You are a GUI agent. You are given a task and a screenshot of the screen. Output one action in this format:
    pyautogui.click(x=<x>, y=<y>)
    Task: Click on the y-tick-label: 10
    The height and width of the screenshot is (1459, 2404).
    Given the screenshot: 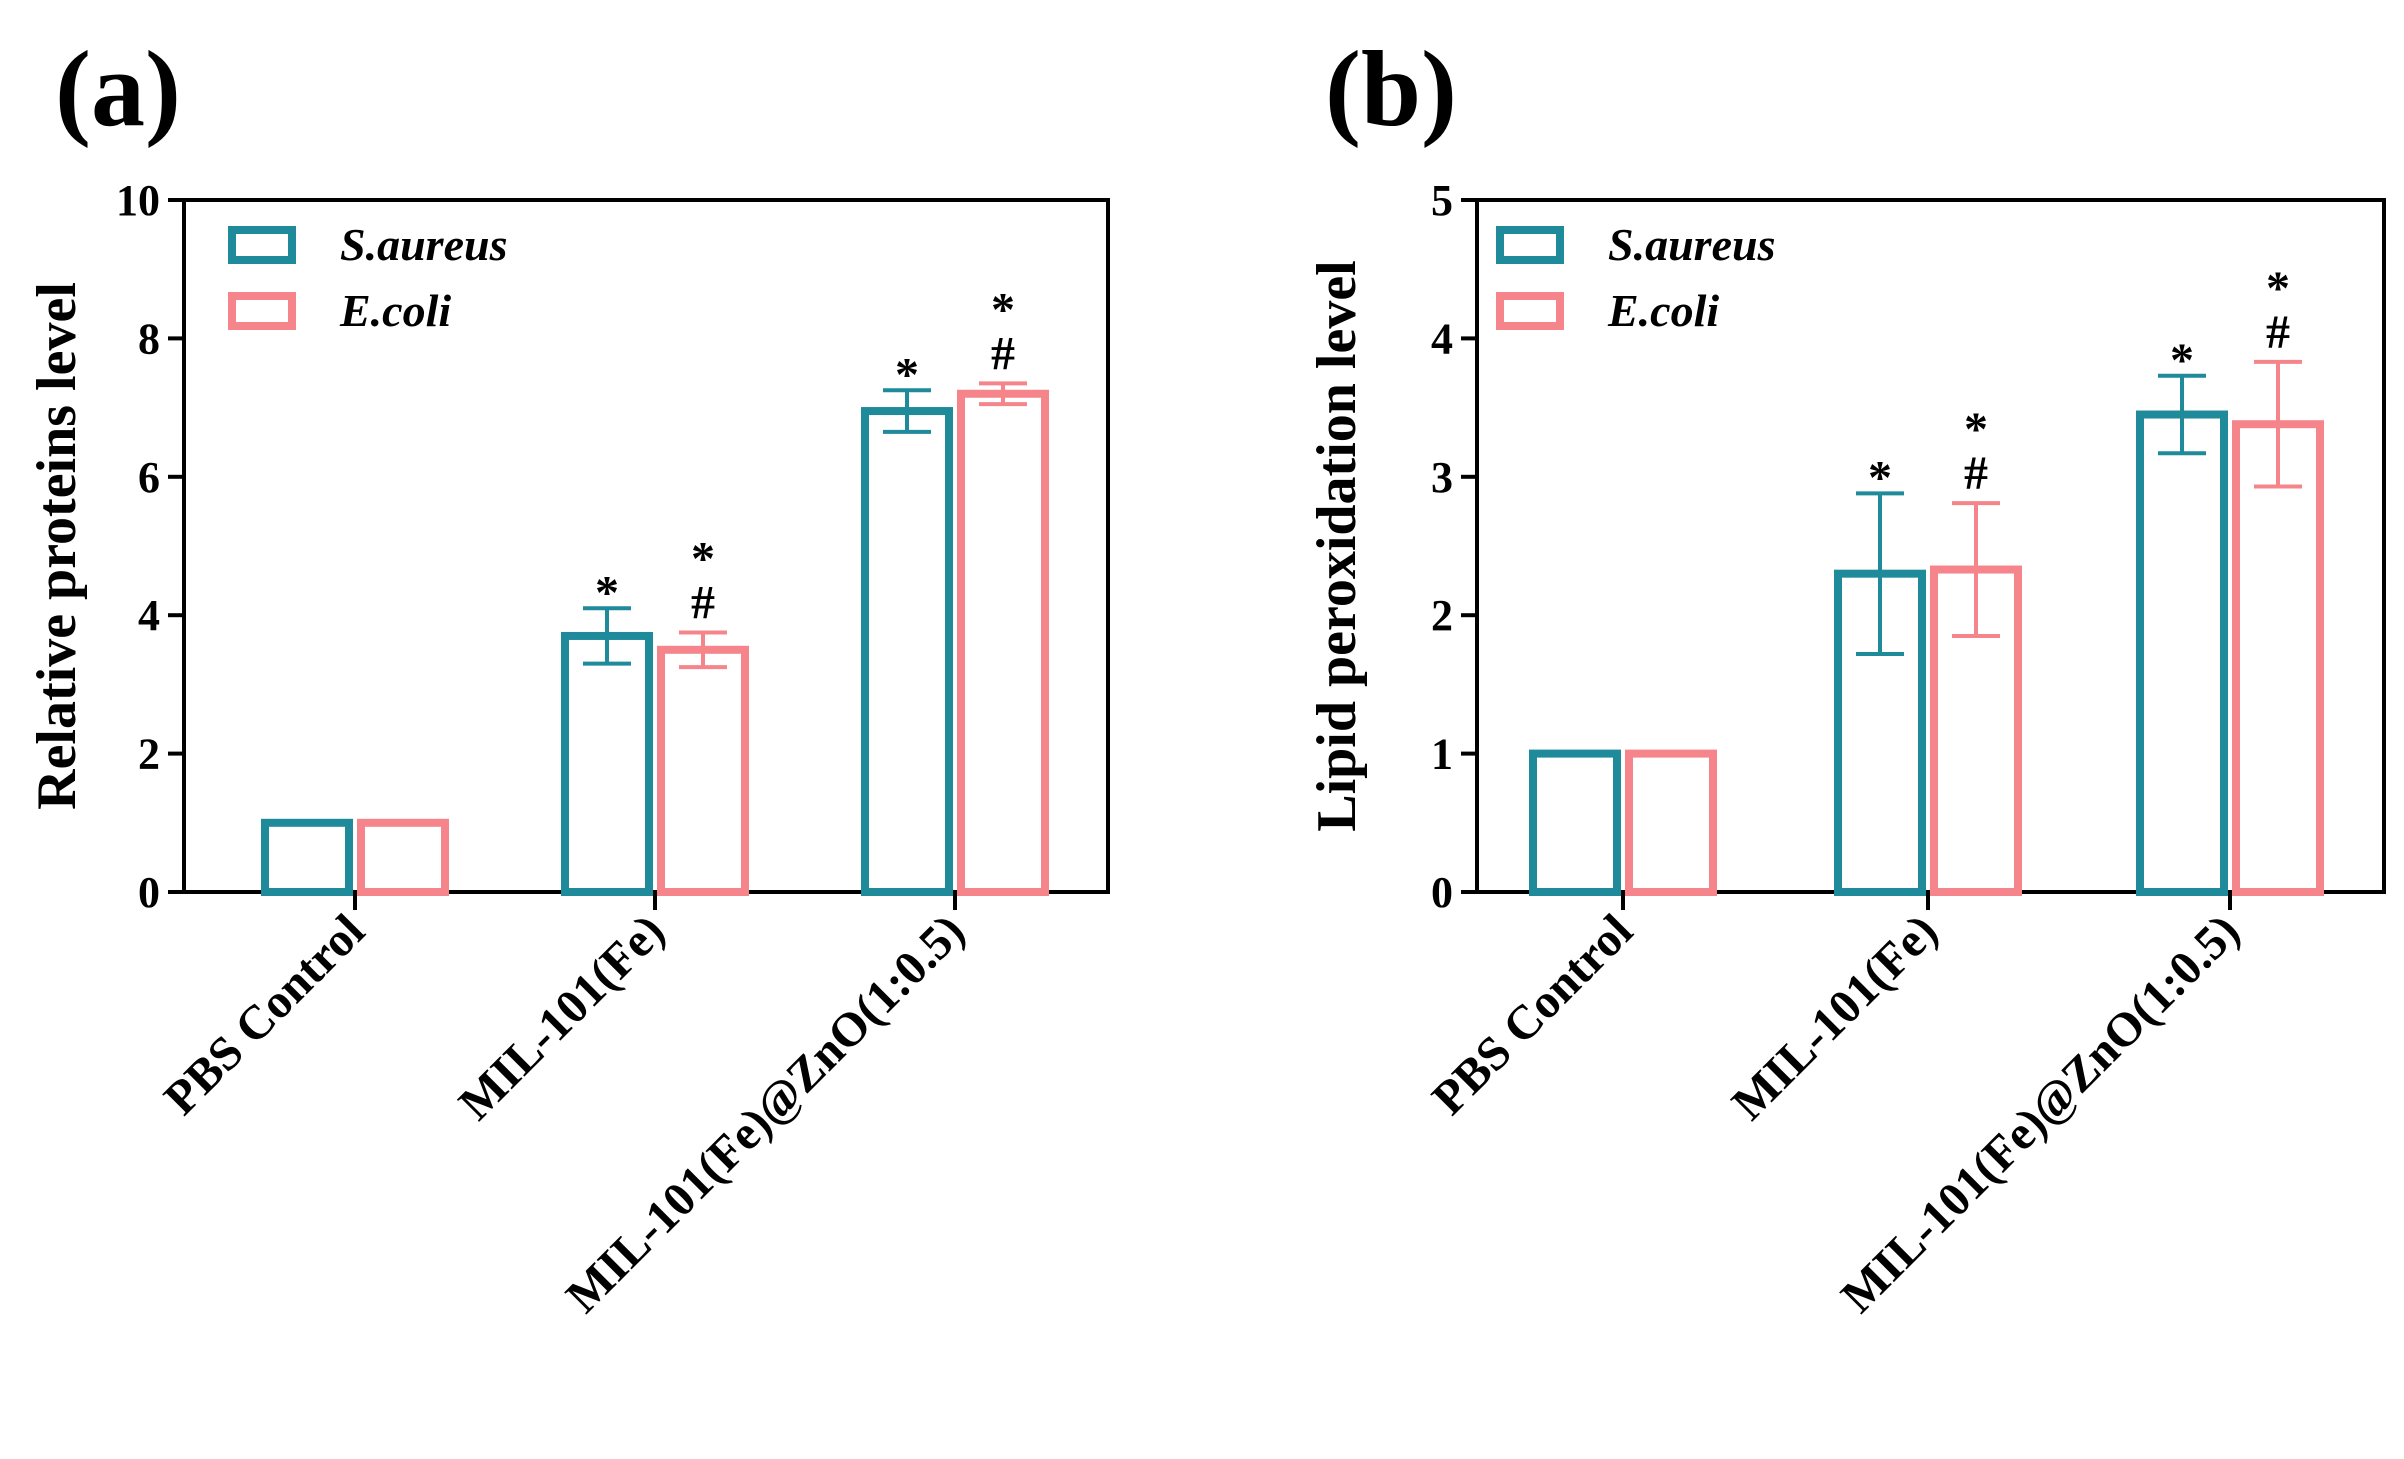 What is the action you would take?
    pyautogui.click(x=138, y=200)
    